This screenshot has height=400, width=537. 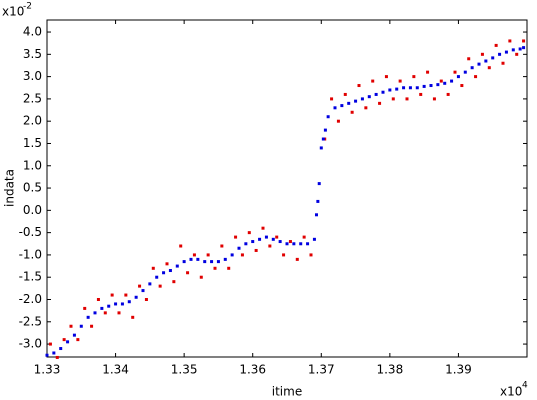 What do you see at coordinates (30, 321) in the screenshot?
I see `y-tick-label: -2.5` at bounding box center [30, 321].